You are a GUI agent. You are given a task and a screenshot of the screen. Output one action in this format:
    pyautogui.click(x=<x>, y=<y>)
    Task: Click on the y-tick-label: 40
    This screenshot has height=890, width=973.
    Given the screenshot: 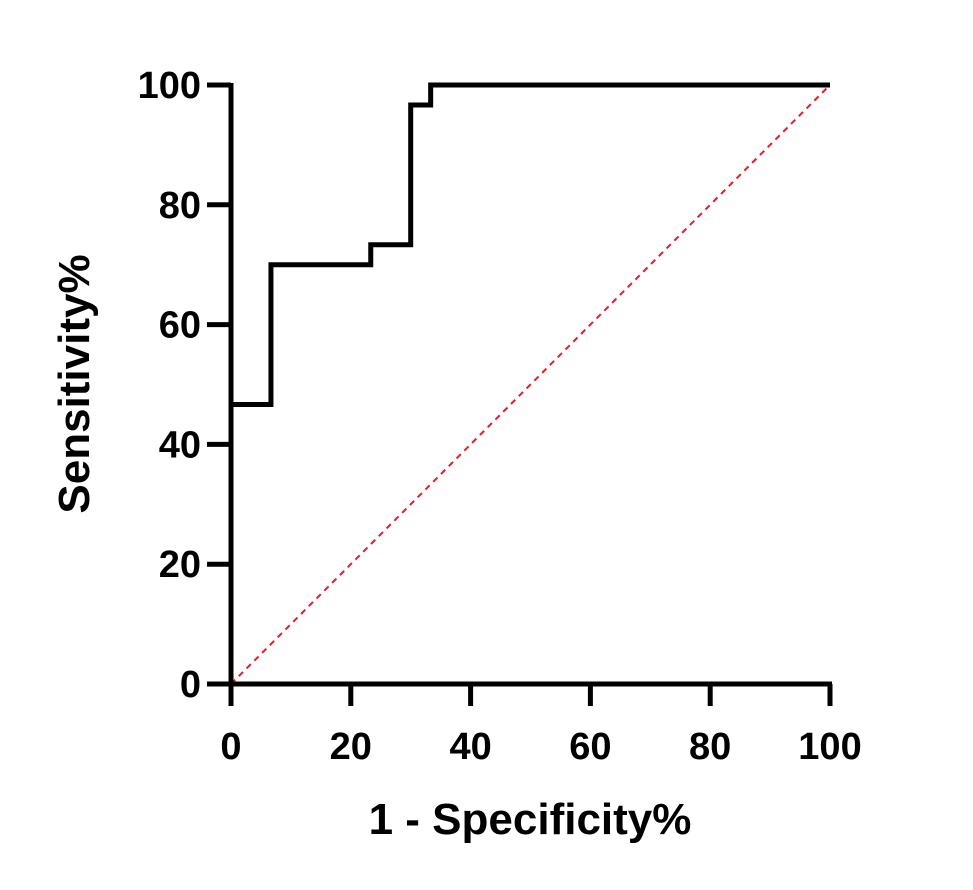 What is the action you would take?
    pyautogui.click(x=180, y=445)
    